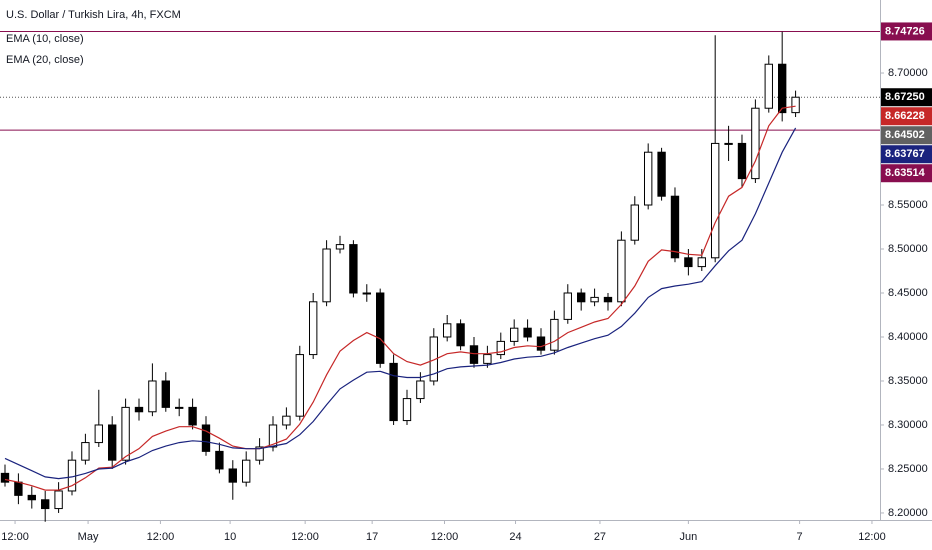 Image resolution: width=932 pixels, height=550 pixels. I want to click on y-tick-label: 8.40000, so click(908, 337).